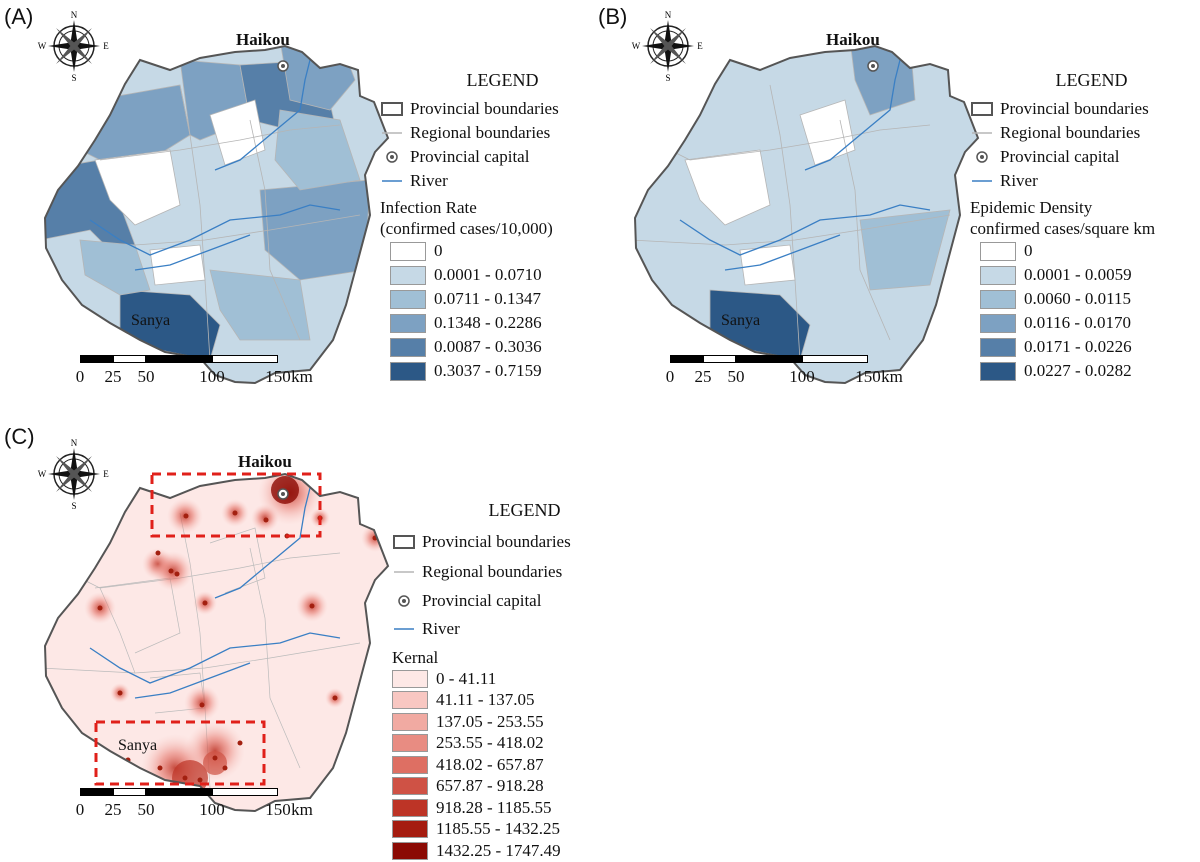 The image size is (1200, 862). Describe the element at coordinates (1031, 207) in the screenshot. I see `legend-subtitle: Epidemic Density` at that location.